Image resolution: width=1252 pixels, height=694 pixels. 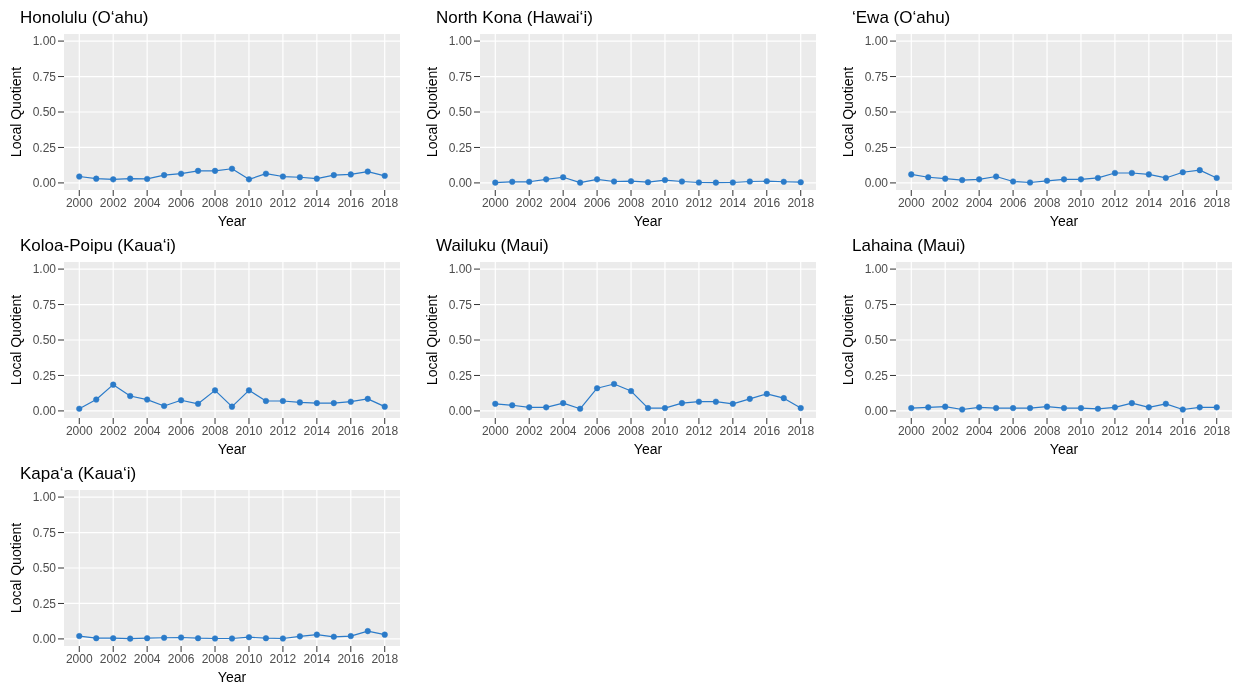 What do you see at coordinates (901, 18) in the screenshot?
I see `chart-title: ‘Ewa (O‘ahu)` at bounding box center [901, 18].